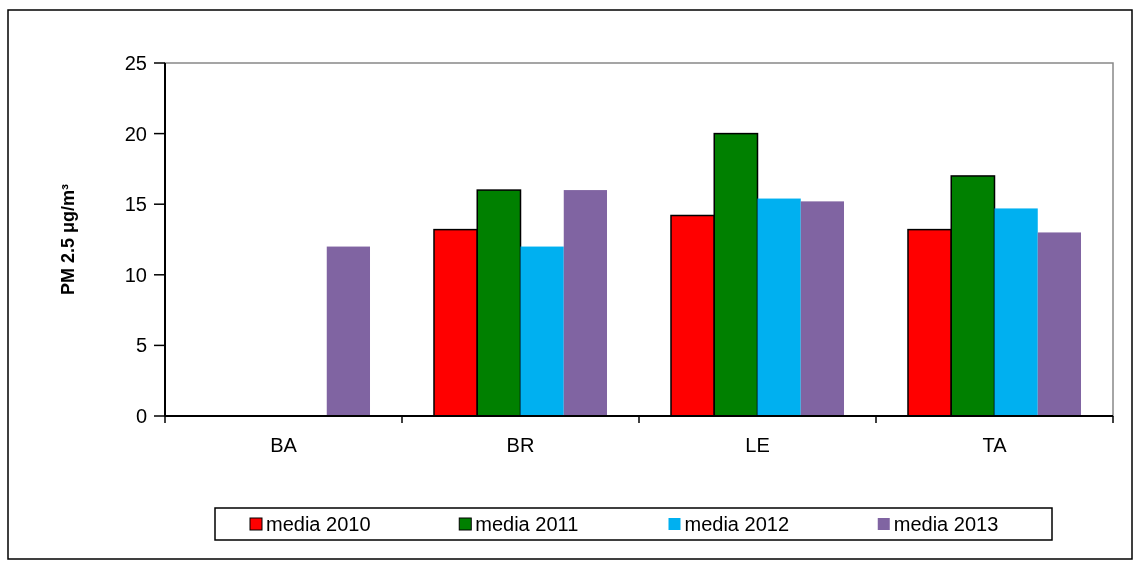  I want to click on y-tick-label: 0, so click(141, 416).